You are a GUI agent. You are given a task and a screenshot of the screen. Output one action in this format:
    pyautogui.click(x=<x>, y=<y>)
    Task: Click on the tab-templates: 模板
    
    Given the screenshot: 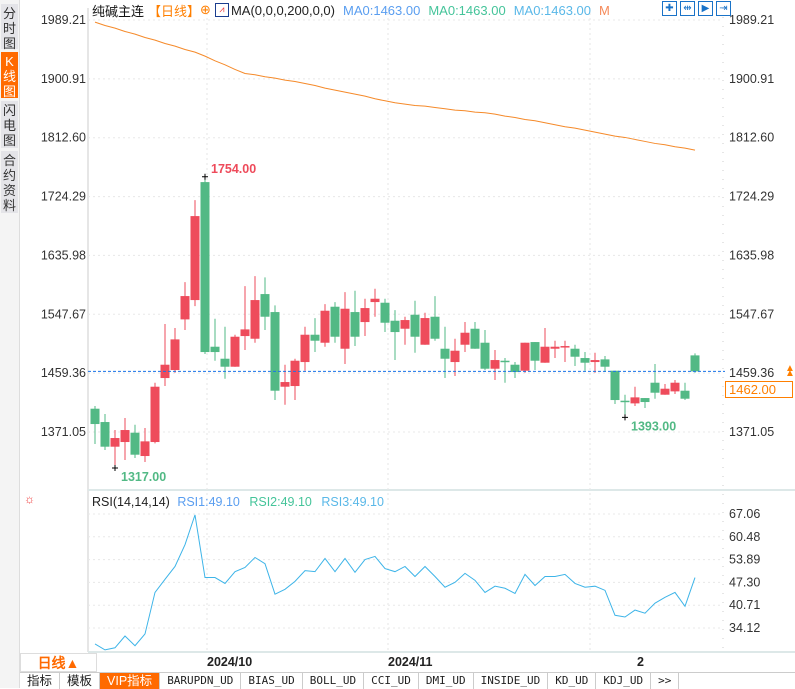 What is the action you would take?
    pyautogui.click(x=80, y=681)
    